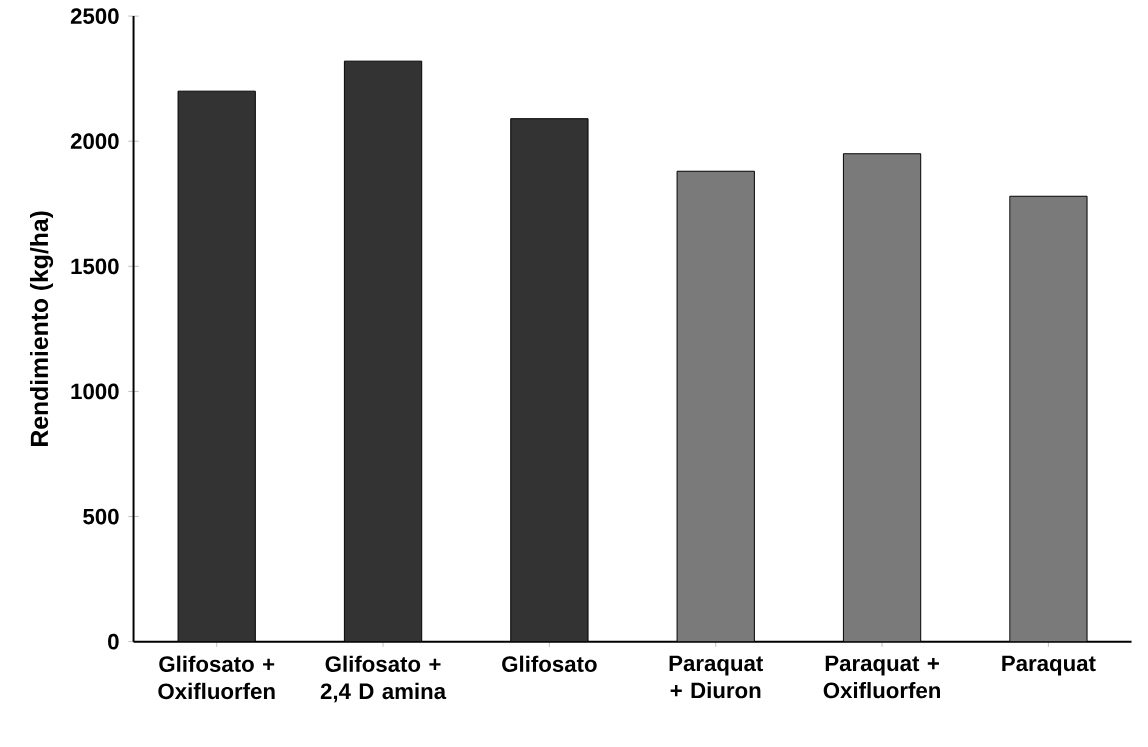 The height and width of the screenshot is (747, 1148). What do you see at coordinates (549, 663) in the screenshot?
I see `x-tick-label: Glifosato` at bounding box center [549, 663].